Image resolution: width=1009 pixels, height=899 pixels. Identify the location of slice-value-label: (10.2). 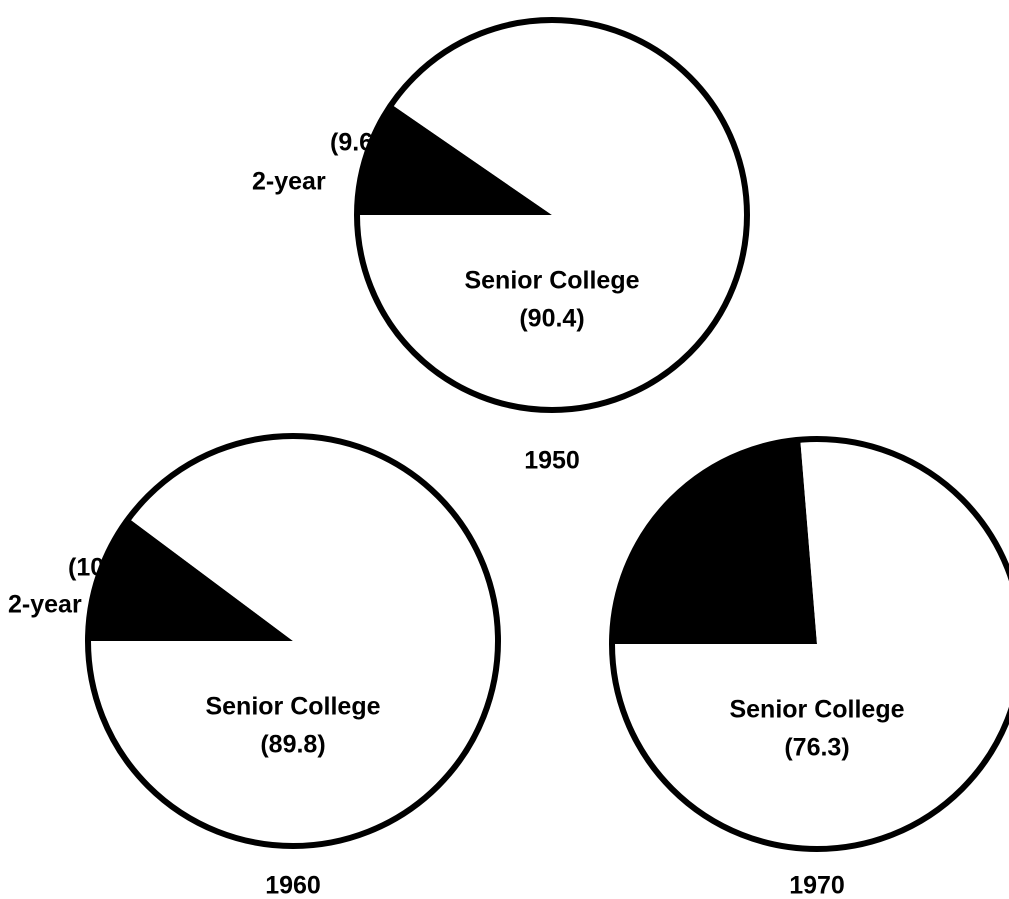
(100, 568).